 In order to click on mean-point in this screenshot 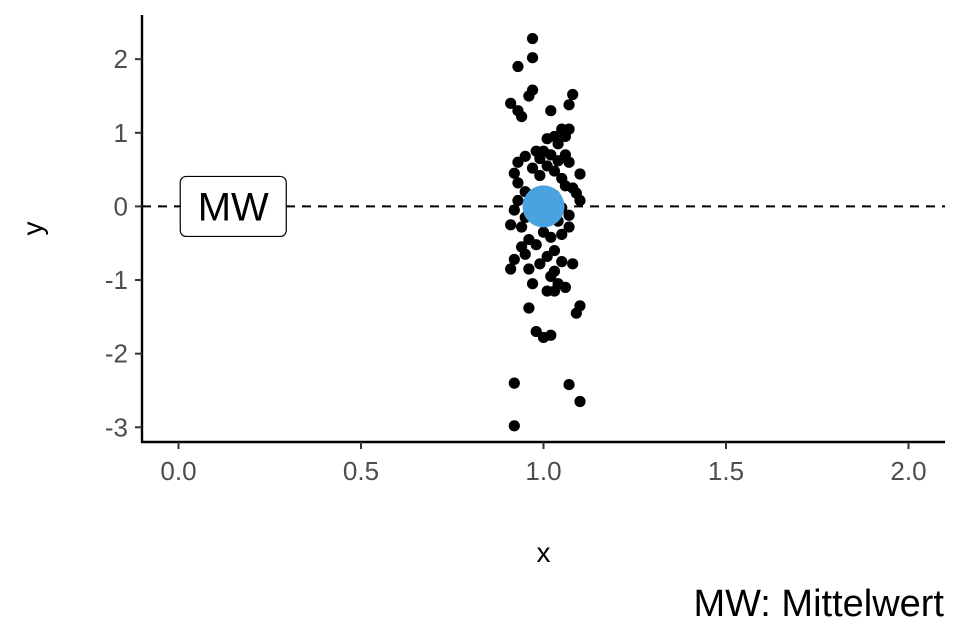, I will do `click(543, 206)`.